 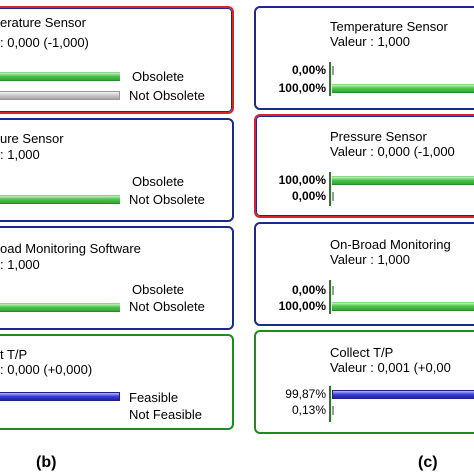 What do you see at coordinates (390, 244) in the screenshot?
I see `node-title: On-Broad Monitoring` at bounding box center [390, 244].